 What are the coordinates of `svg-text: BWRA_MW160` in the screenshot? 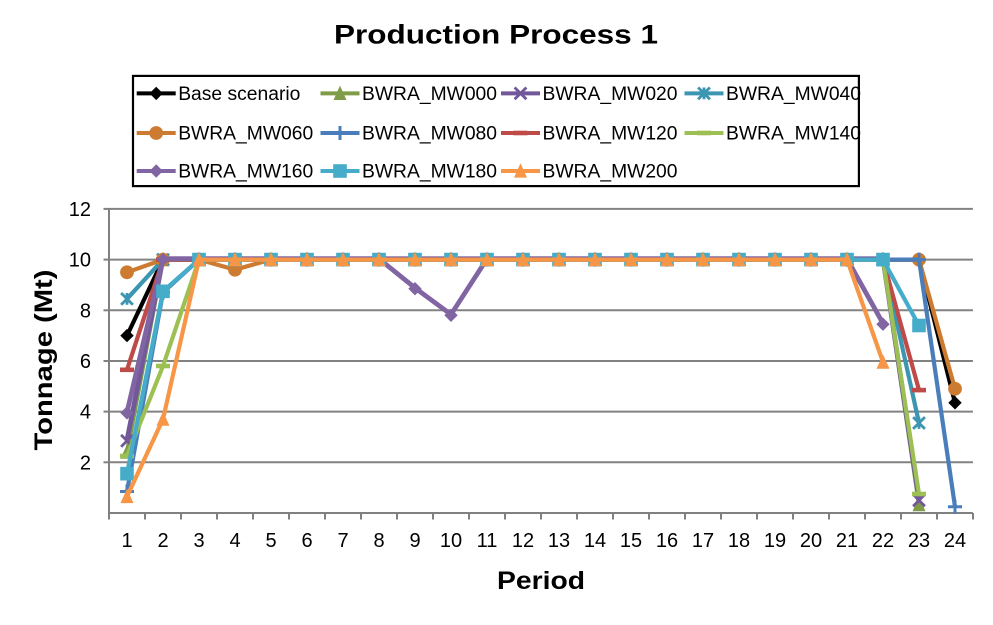 It's located at (245, 172).